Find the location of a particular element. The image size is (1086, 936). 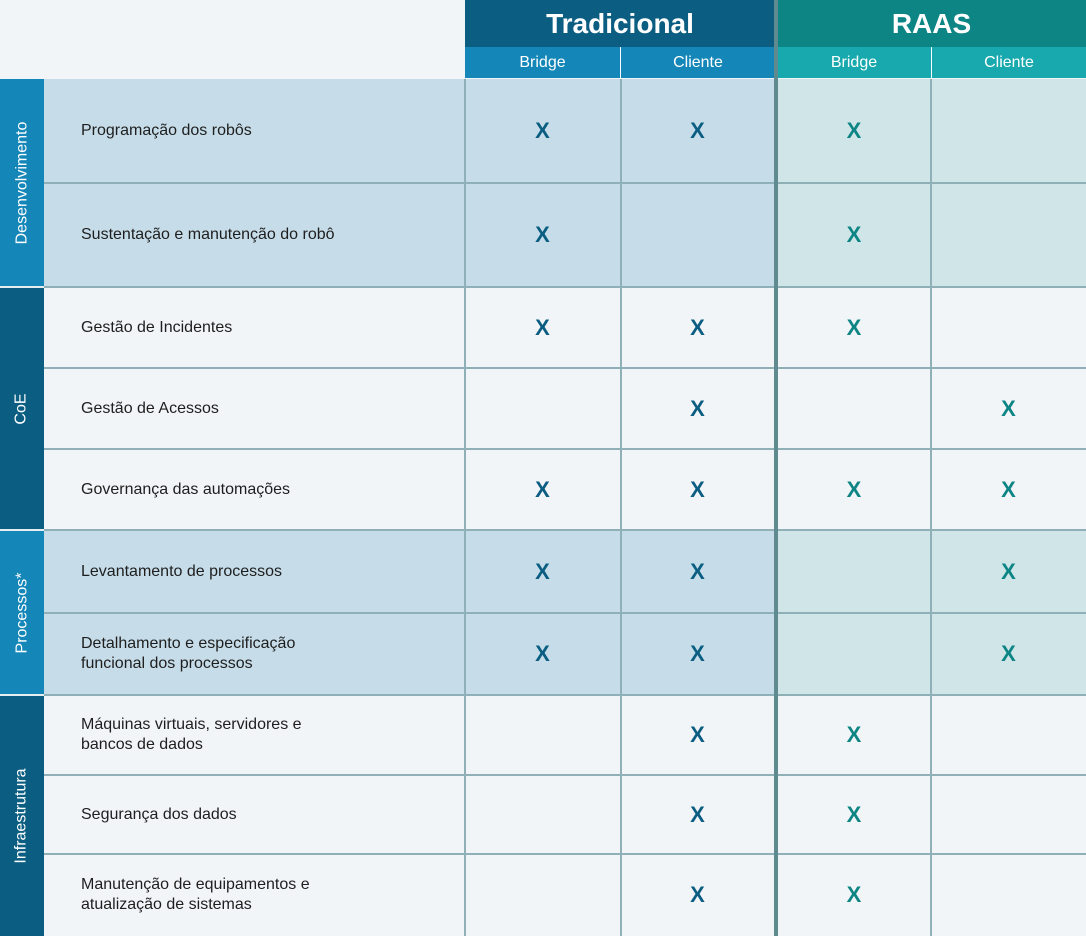

header-tradicional: Tradicional is located at coordinates (620, 23).